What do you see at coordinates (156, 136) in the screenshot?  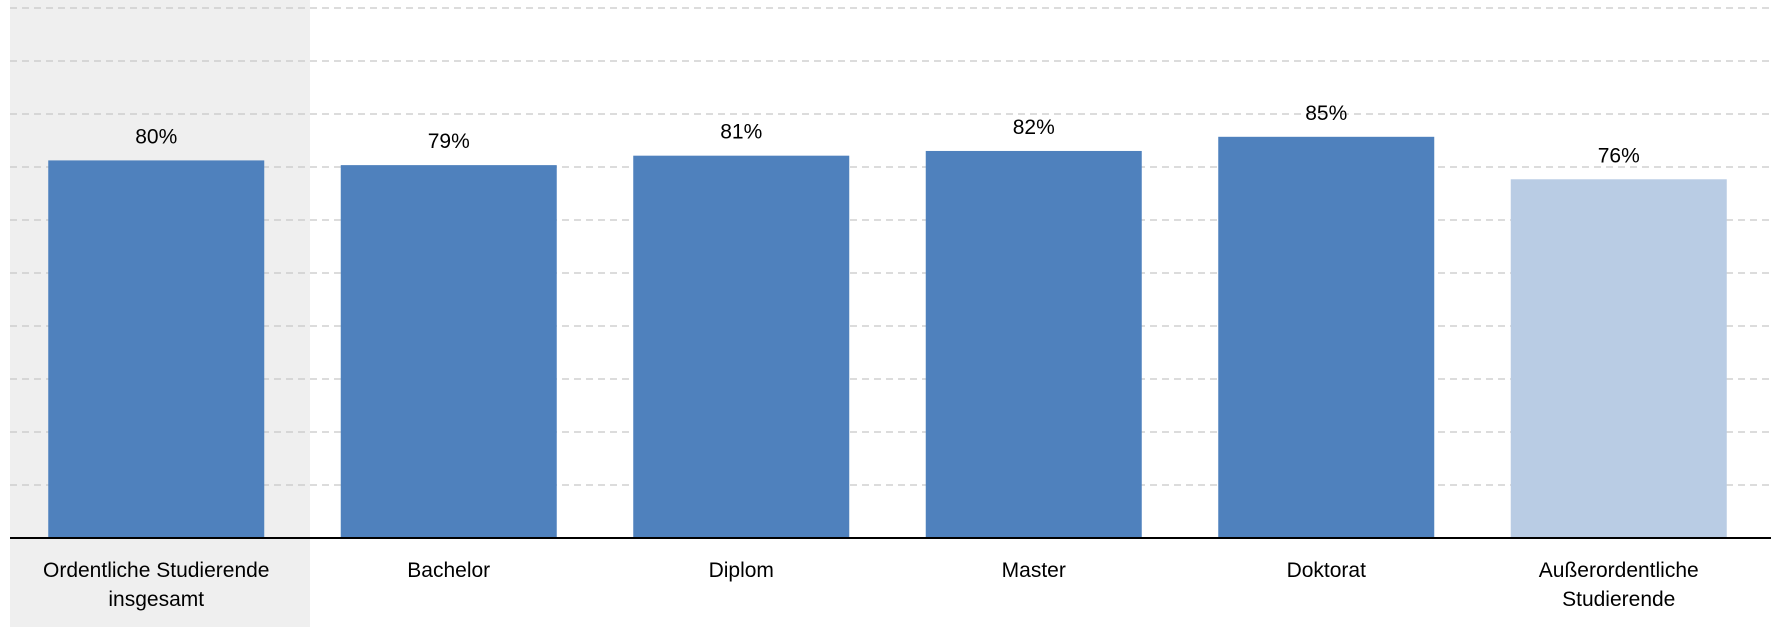 I see `data-label: 80%` at bounding box center [156, 136].